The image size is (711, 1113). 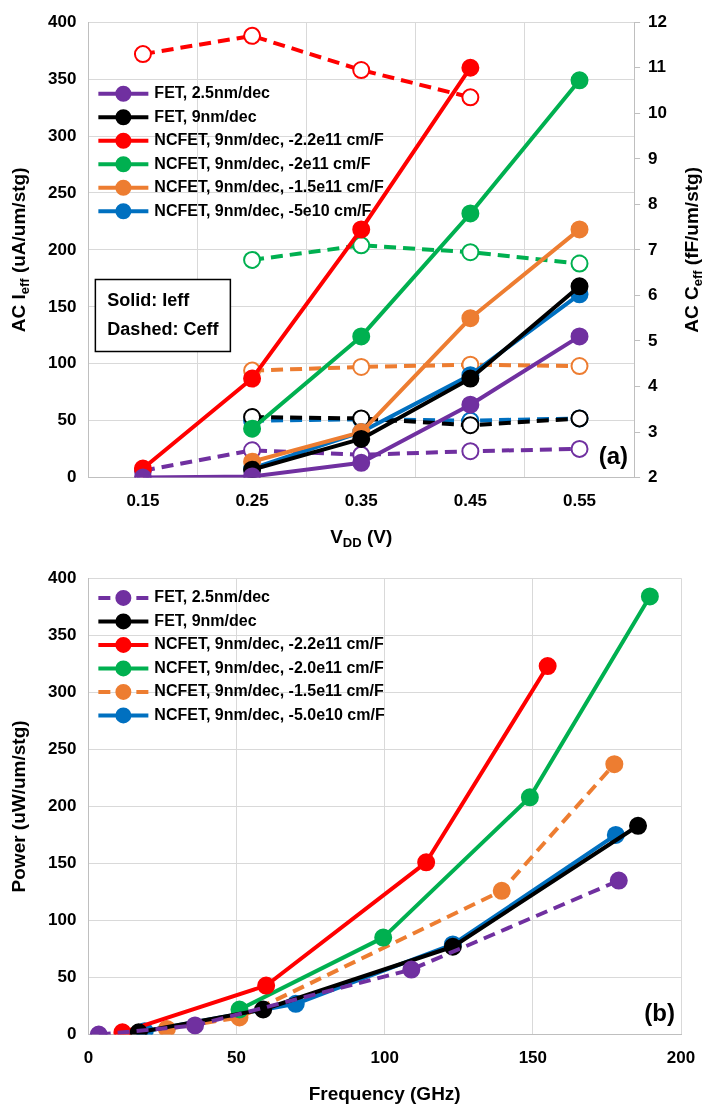 What do you see at coordinates (653, 477) in the screenshot?
I see `y2-tick-label: 2` at bounding box center [653, 477].